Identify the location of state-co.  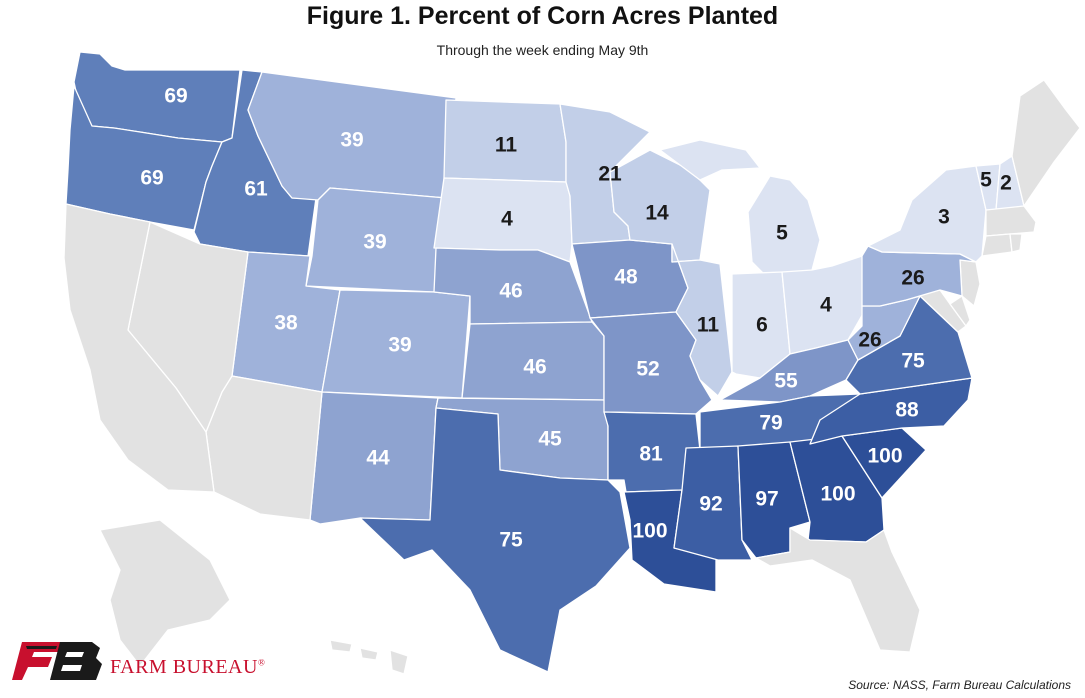
(396, 344).